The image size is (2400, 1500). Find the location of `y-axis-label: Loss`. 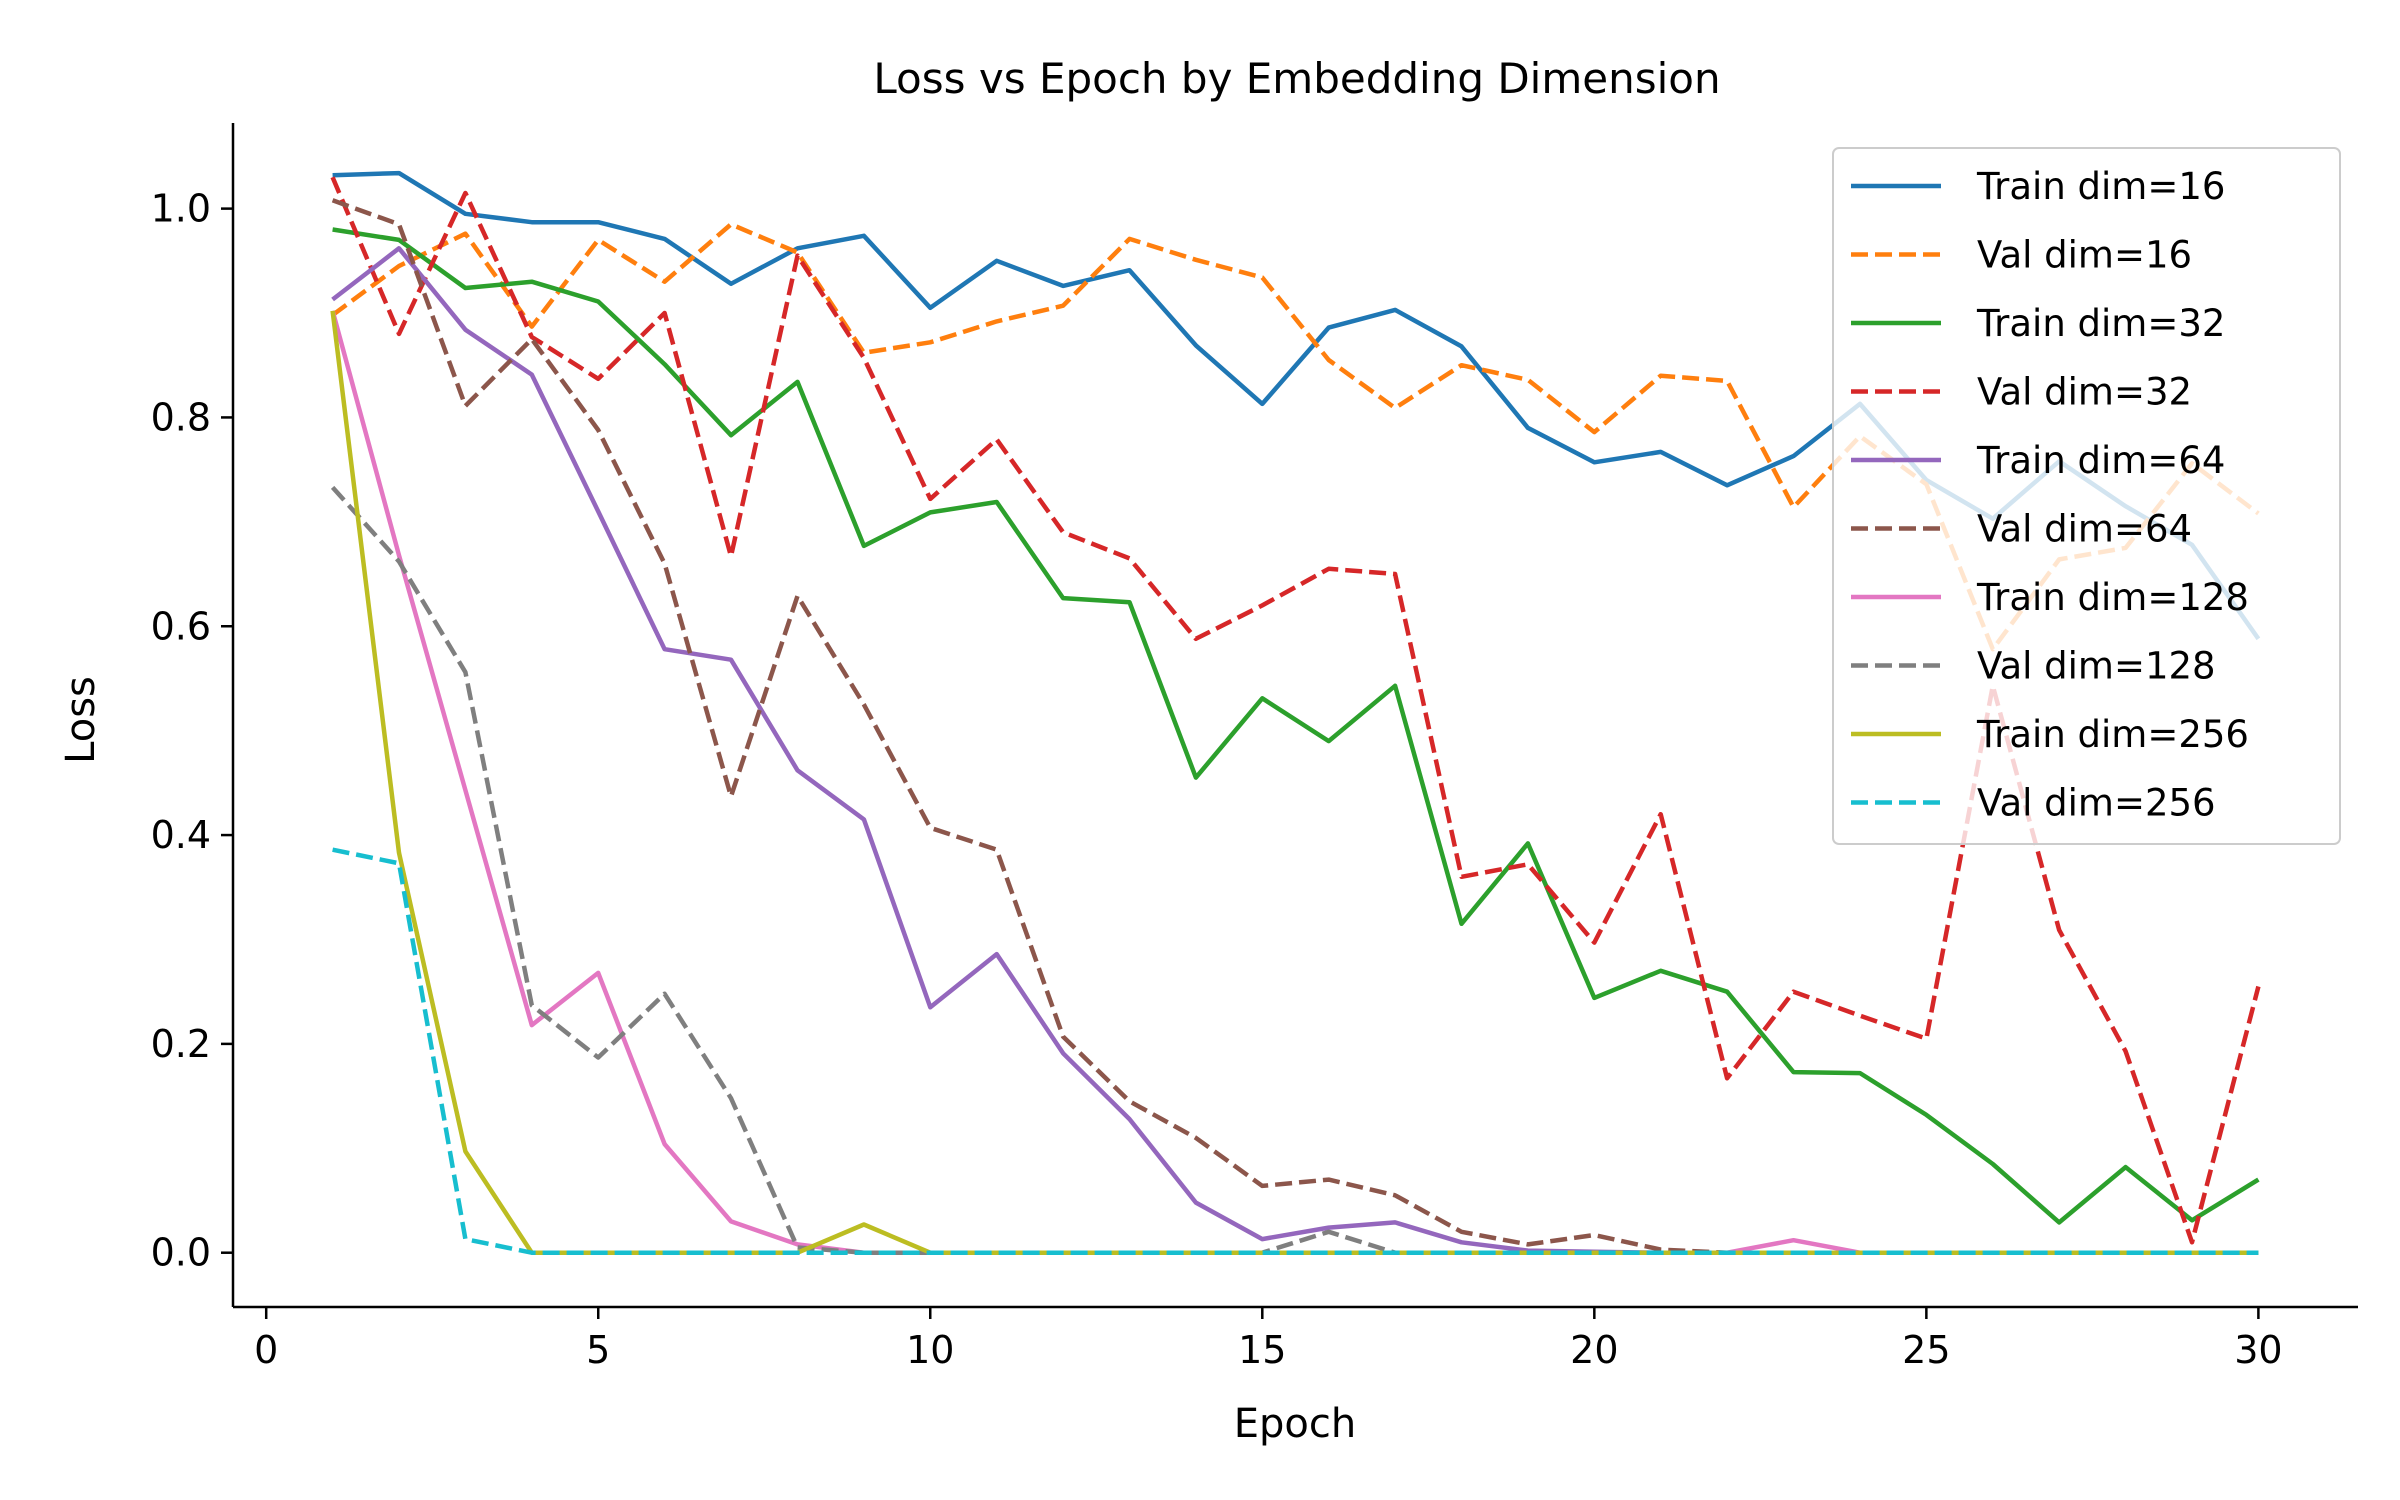

y-axis-label: Loss is located at coordinates (81, 720).